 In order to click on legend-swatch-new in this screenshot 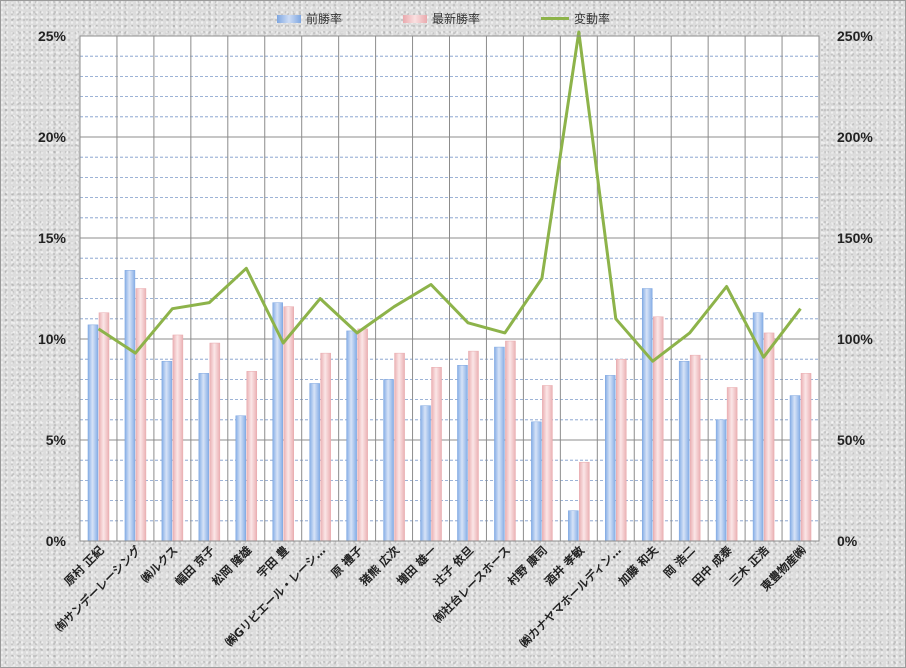, I will do `click(415, 18)`.